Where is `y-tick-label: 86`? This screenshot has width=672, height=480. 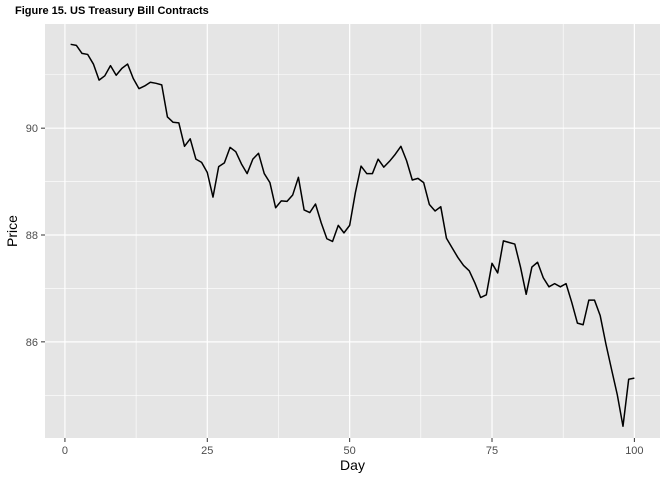 y-tick-label: 86 is located at coordinates (32, 343).